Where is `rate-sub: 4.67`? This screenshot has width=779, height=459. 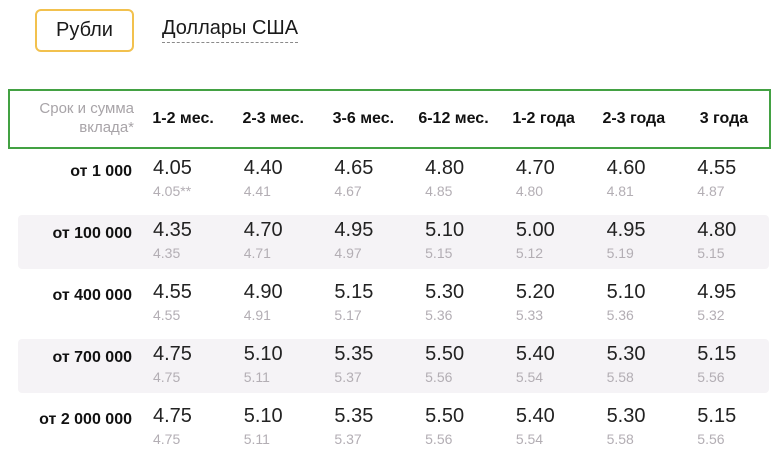
rate-sub: 4.67 is located at coordinates (348, 191).